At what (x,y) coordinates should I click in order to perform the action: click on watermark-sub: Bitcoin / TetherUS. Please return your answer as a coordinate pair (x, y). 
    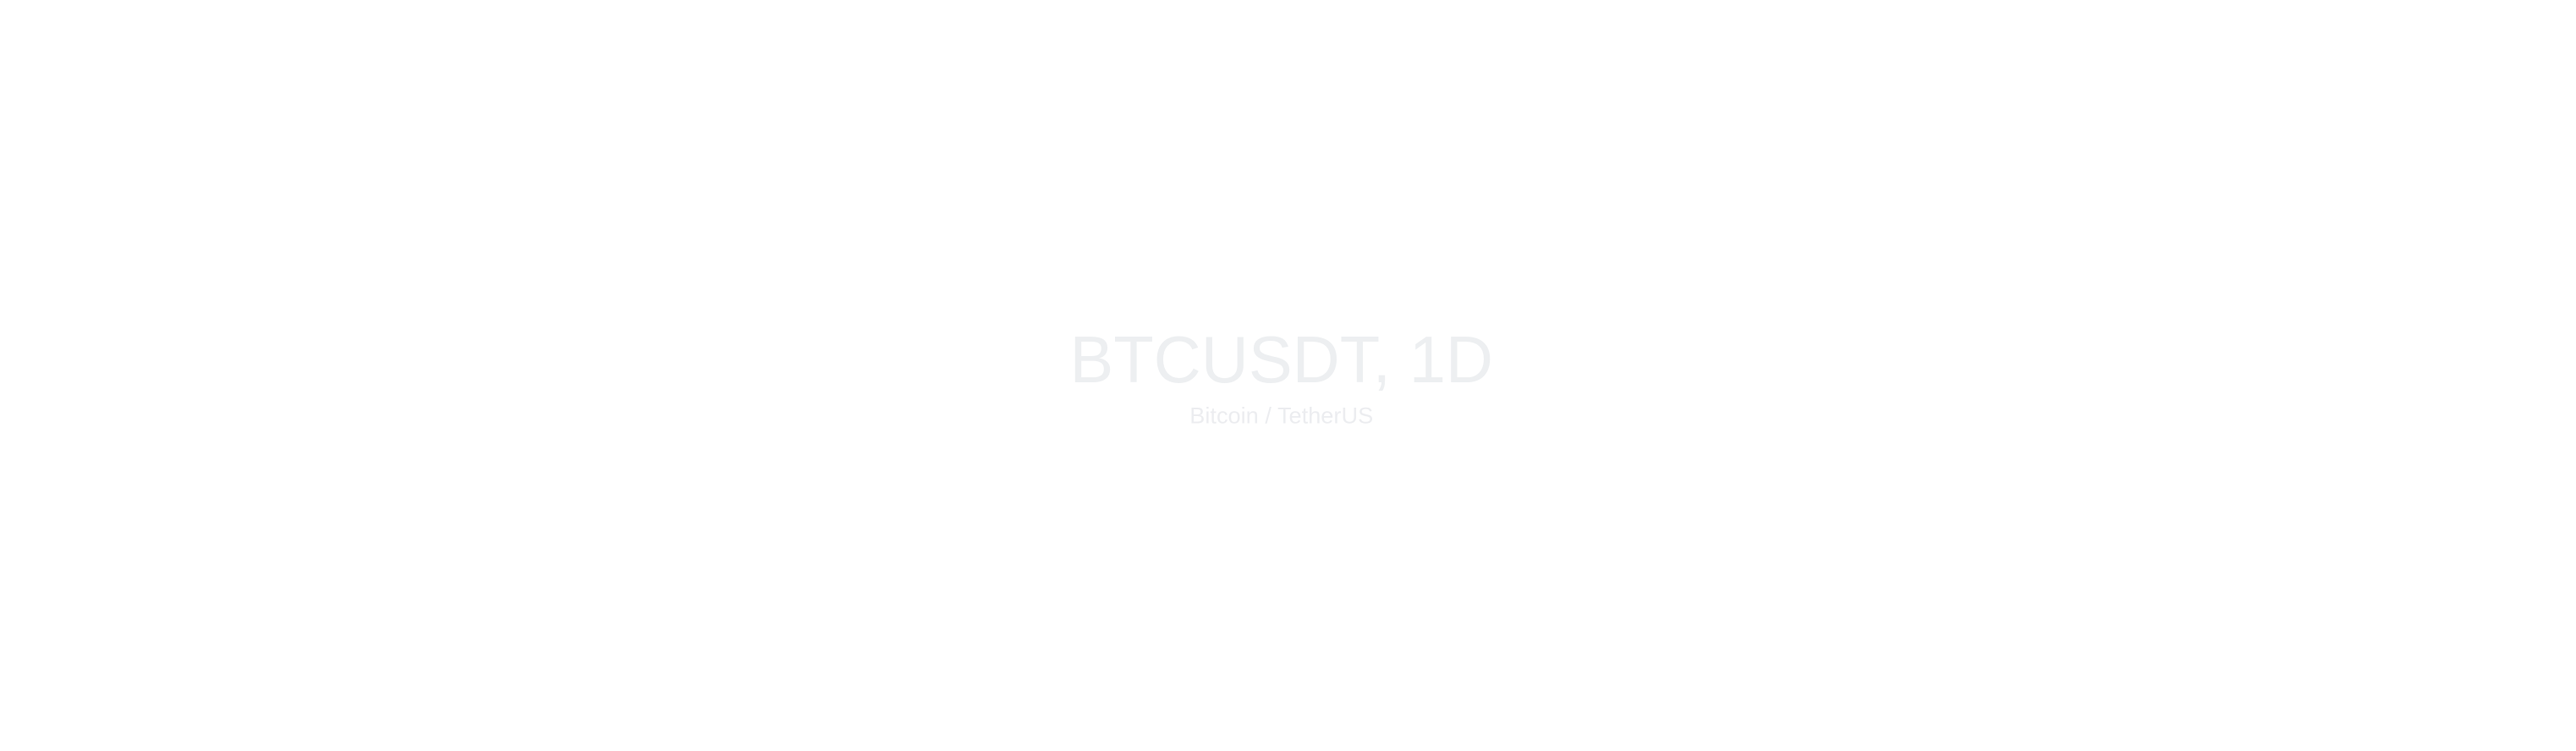
    Looking at the image, I should click on (1281, 416).